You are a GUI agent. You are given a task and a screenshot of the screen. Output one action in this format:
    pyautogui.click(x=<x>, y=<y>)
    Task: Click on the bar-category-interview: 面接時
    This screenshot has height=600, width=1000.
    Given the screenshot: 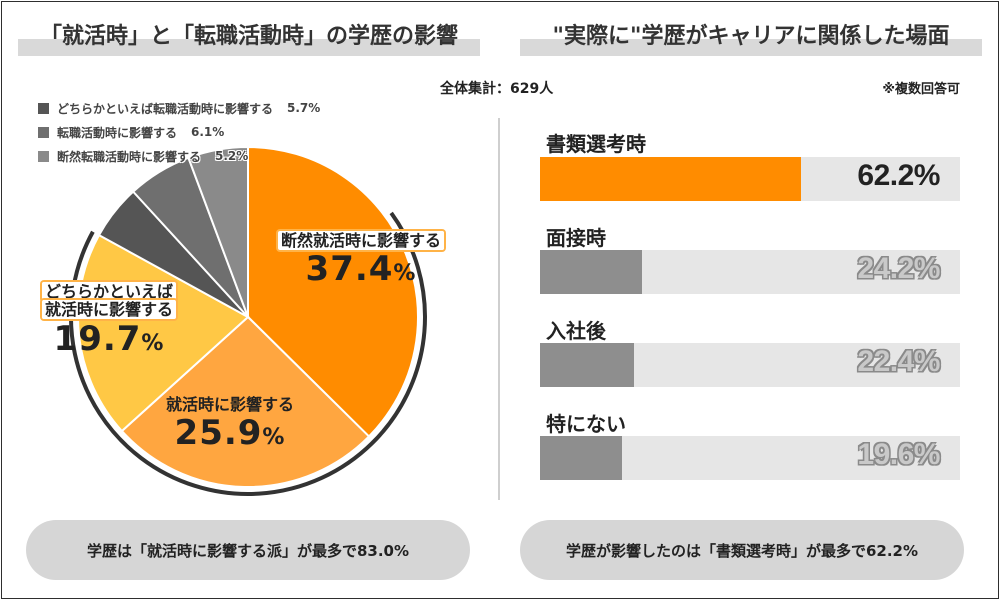 What is the action you would take?
    pyautogui.click(x=576, y=238)
    